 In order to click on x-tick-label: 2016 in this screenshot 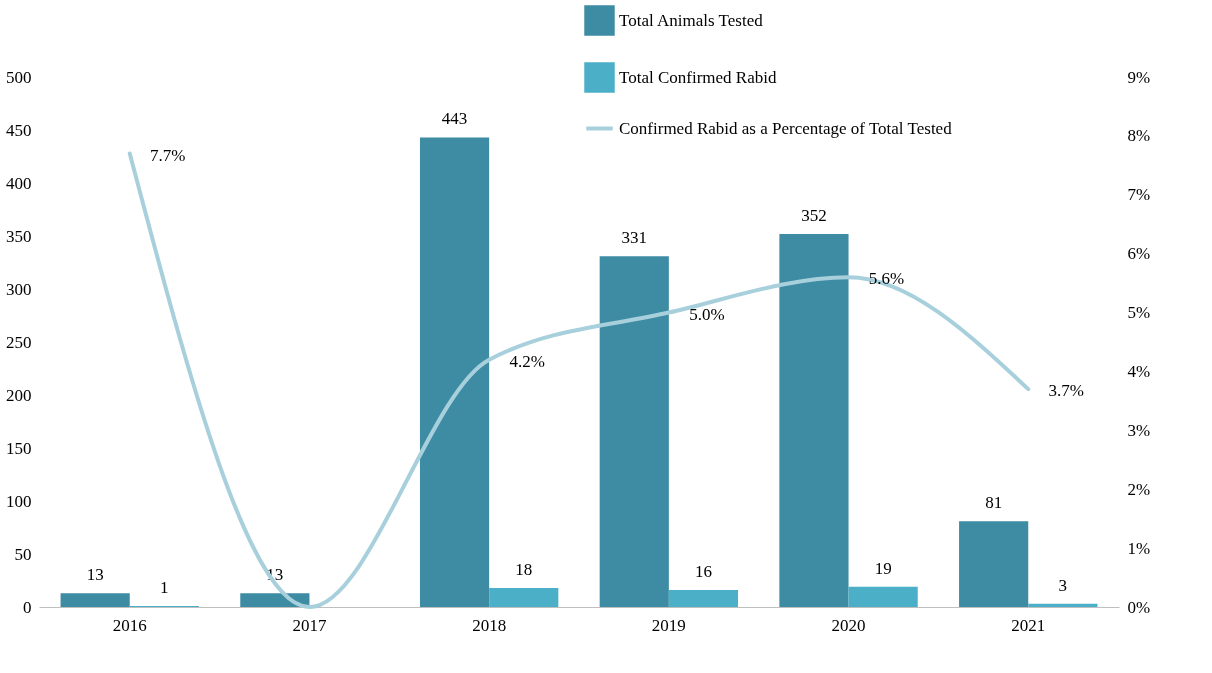, I will do `click(129, 625)`.